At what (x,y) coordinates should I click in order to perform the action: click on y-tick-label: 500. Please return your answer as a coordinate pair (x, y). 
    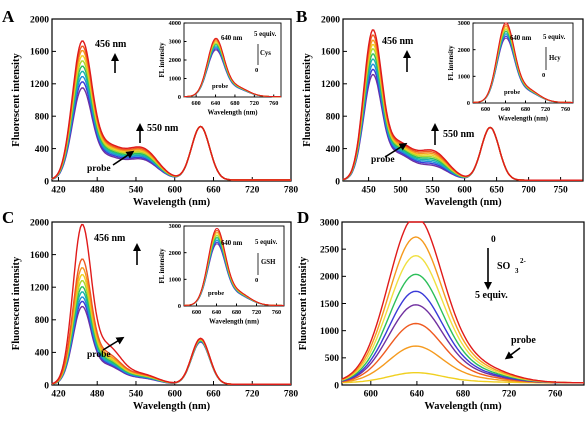
    Looking at the image, I should click on (332, 359).